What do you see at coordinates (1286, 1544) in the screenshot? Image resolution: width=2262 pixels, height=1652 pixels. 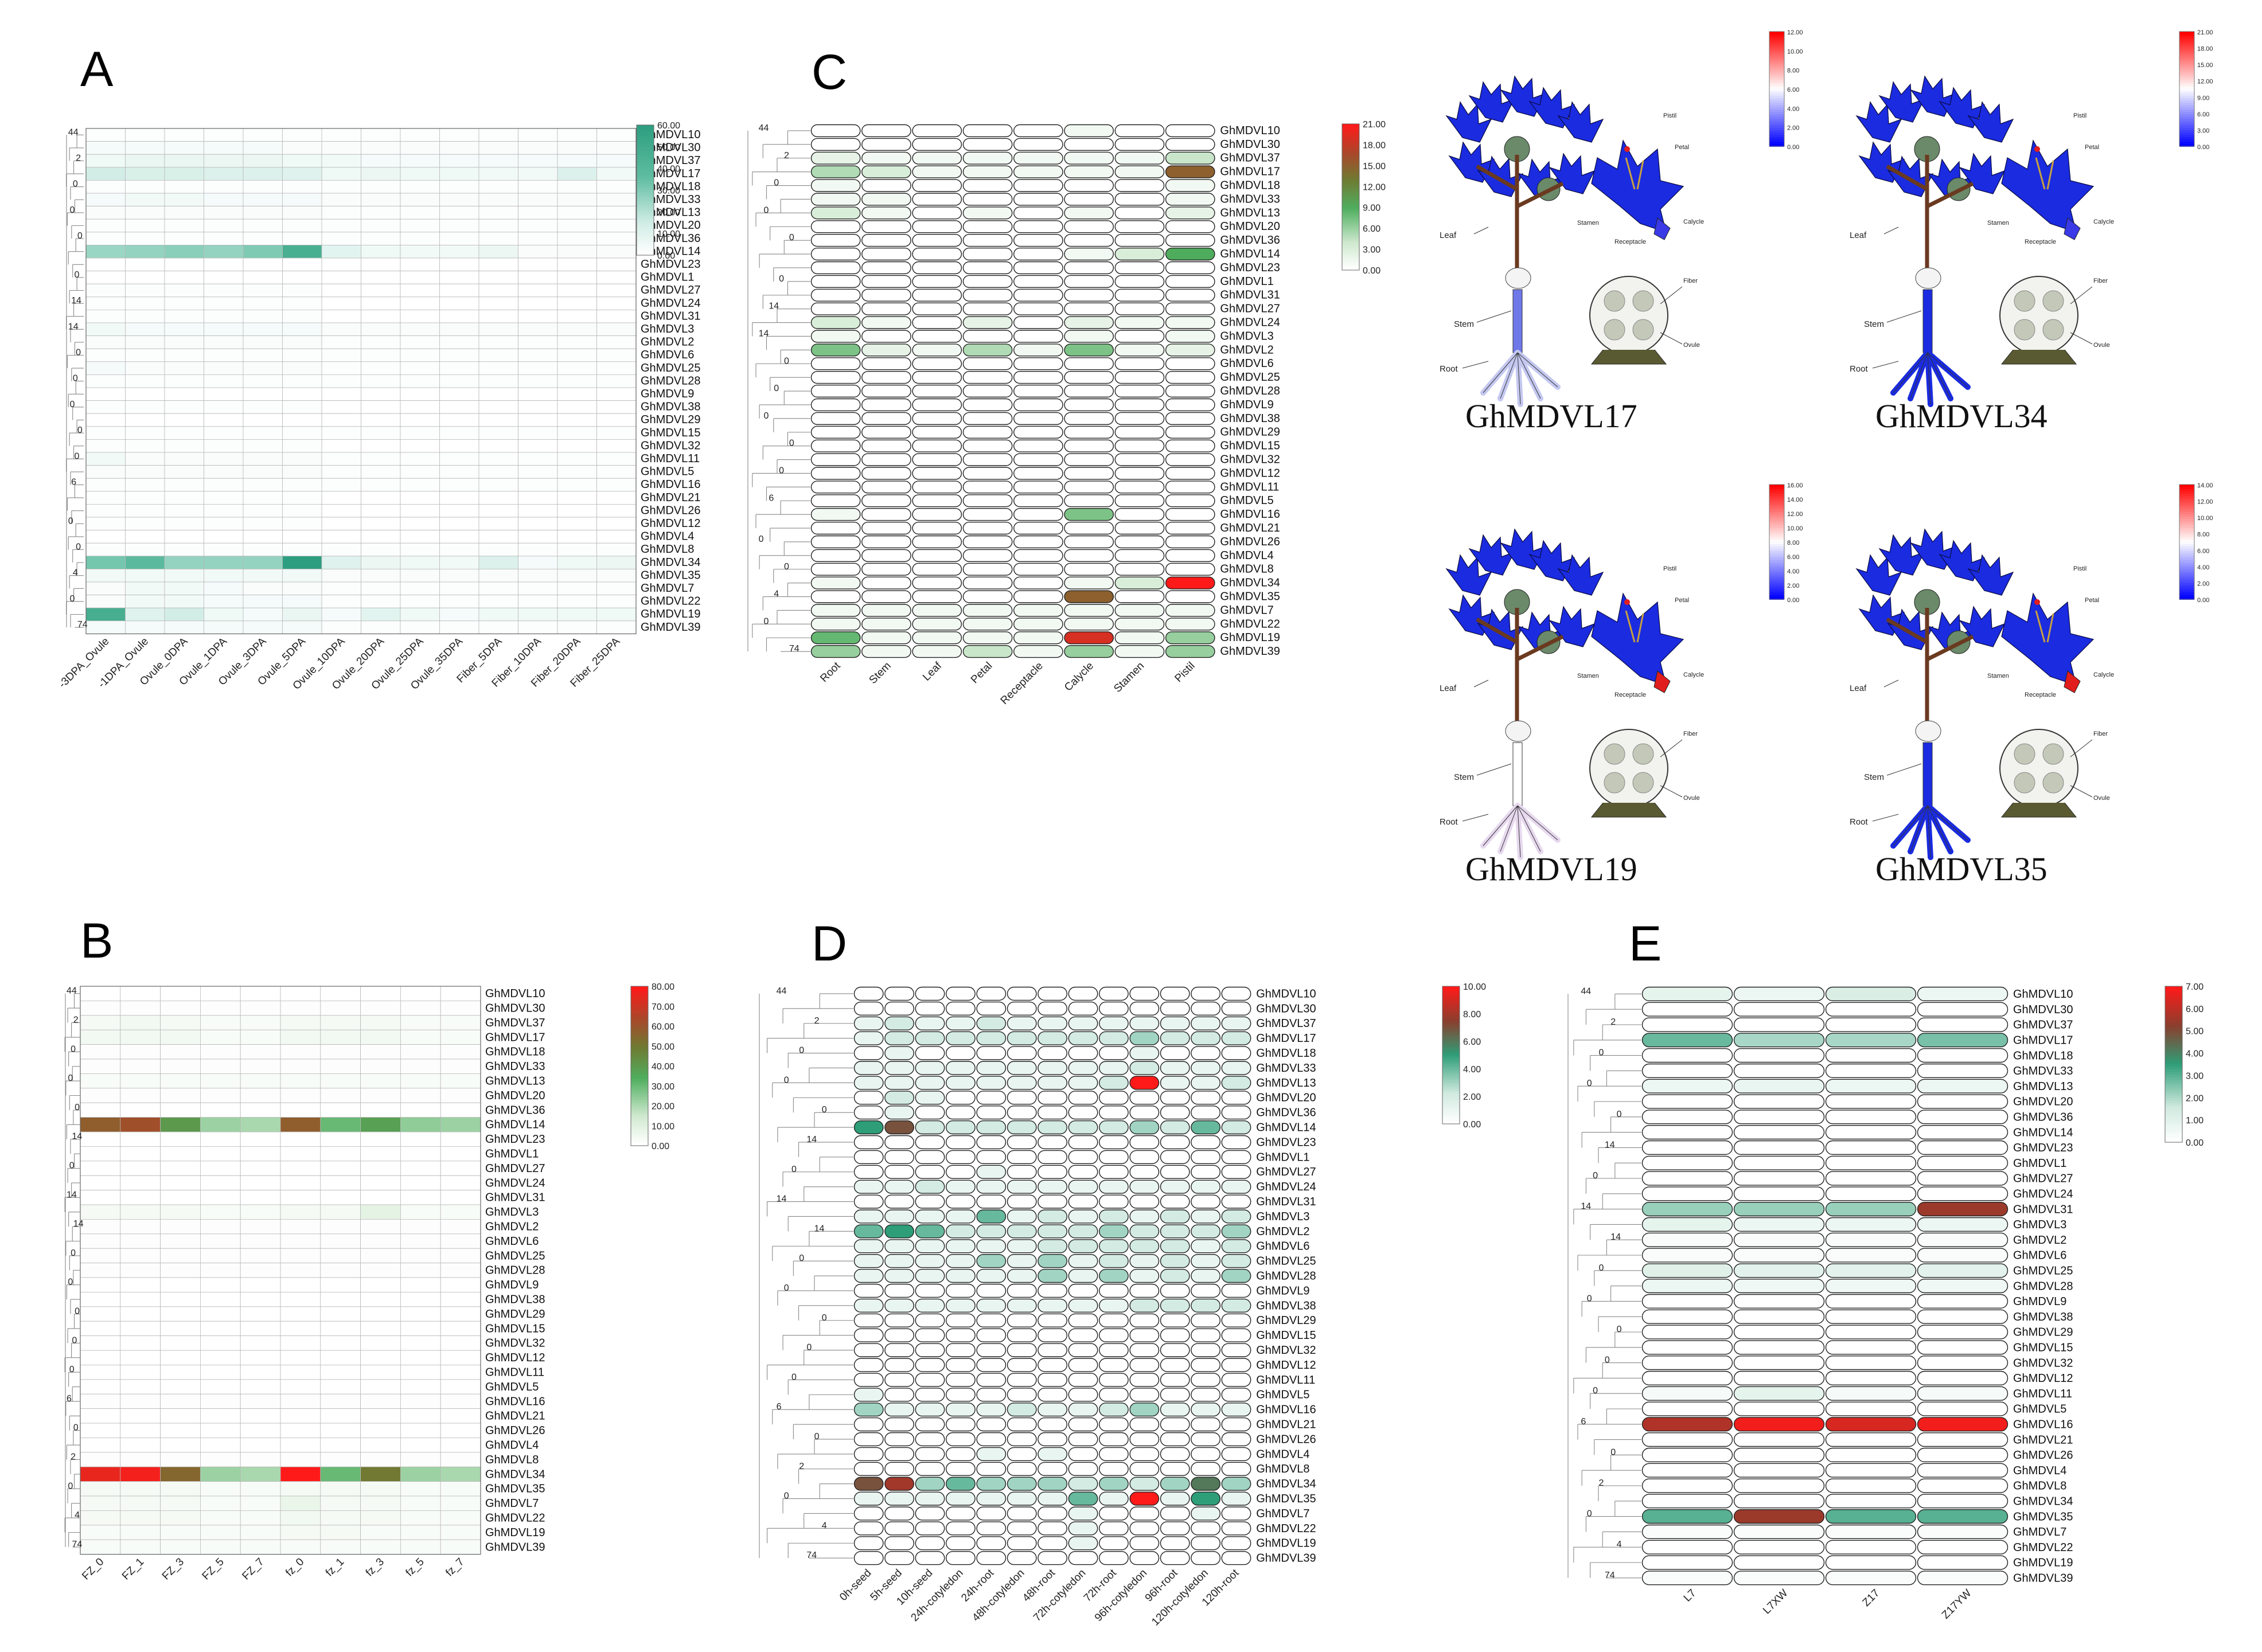 I see `gene-label: GhMDVL19` at bounding box center [1286, 1544].